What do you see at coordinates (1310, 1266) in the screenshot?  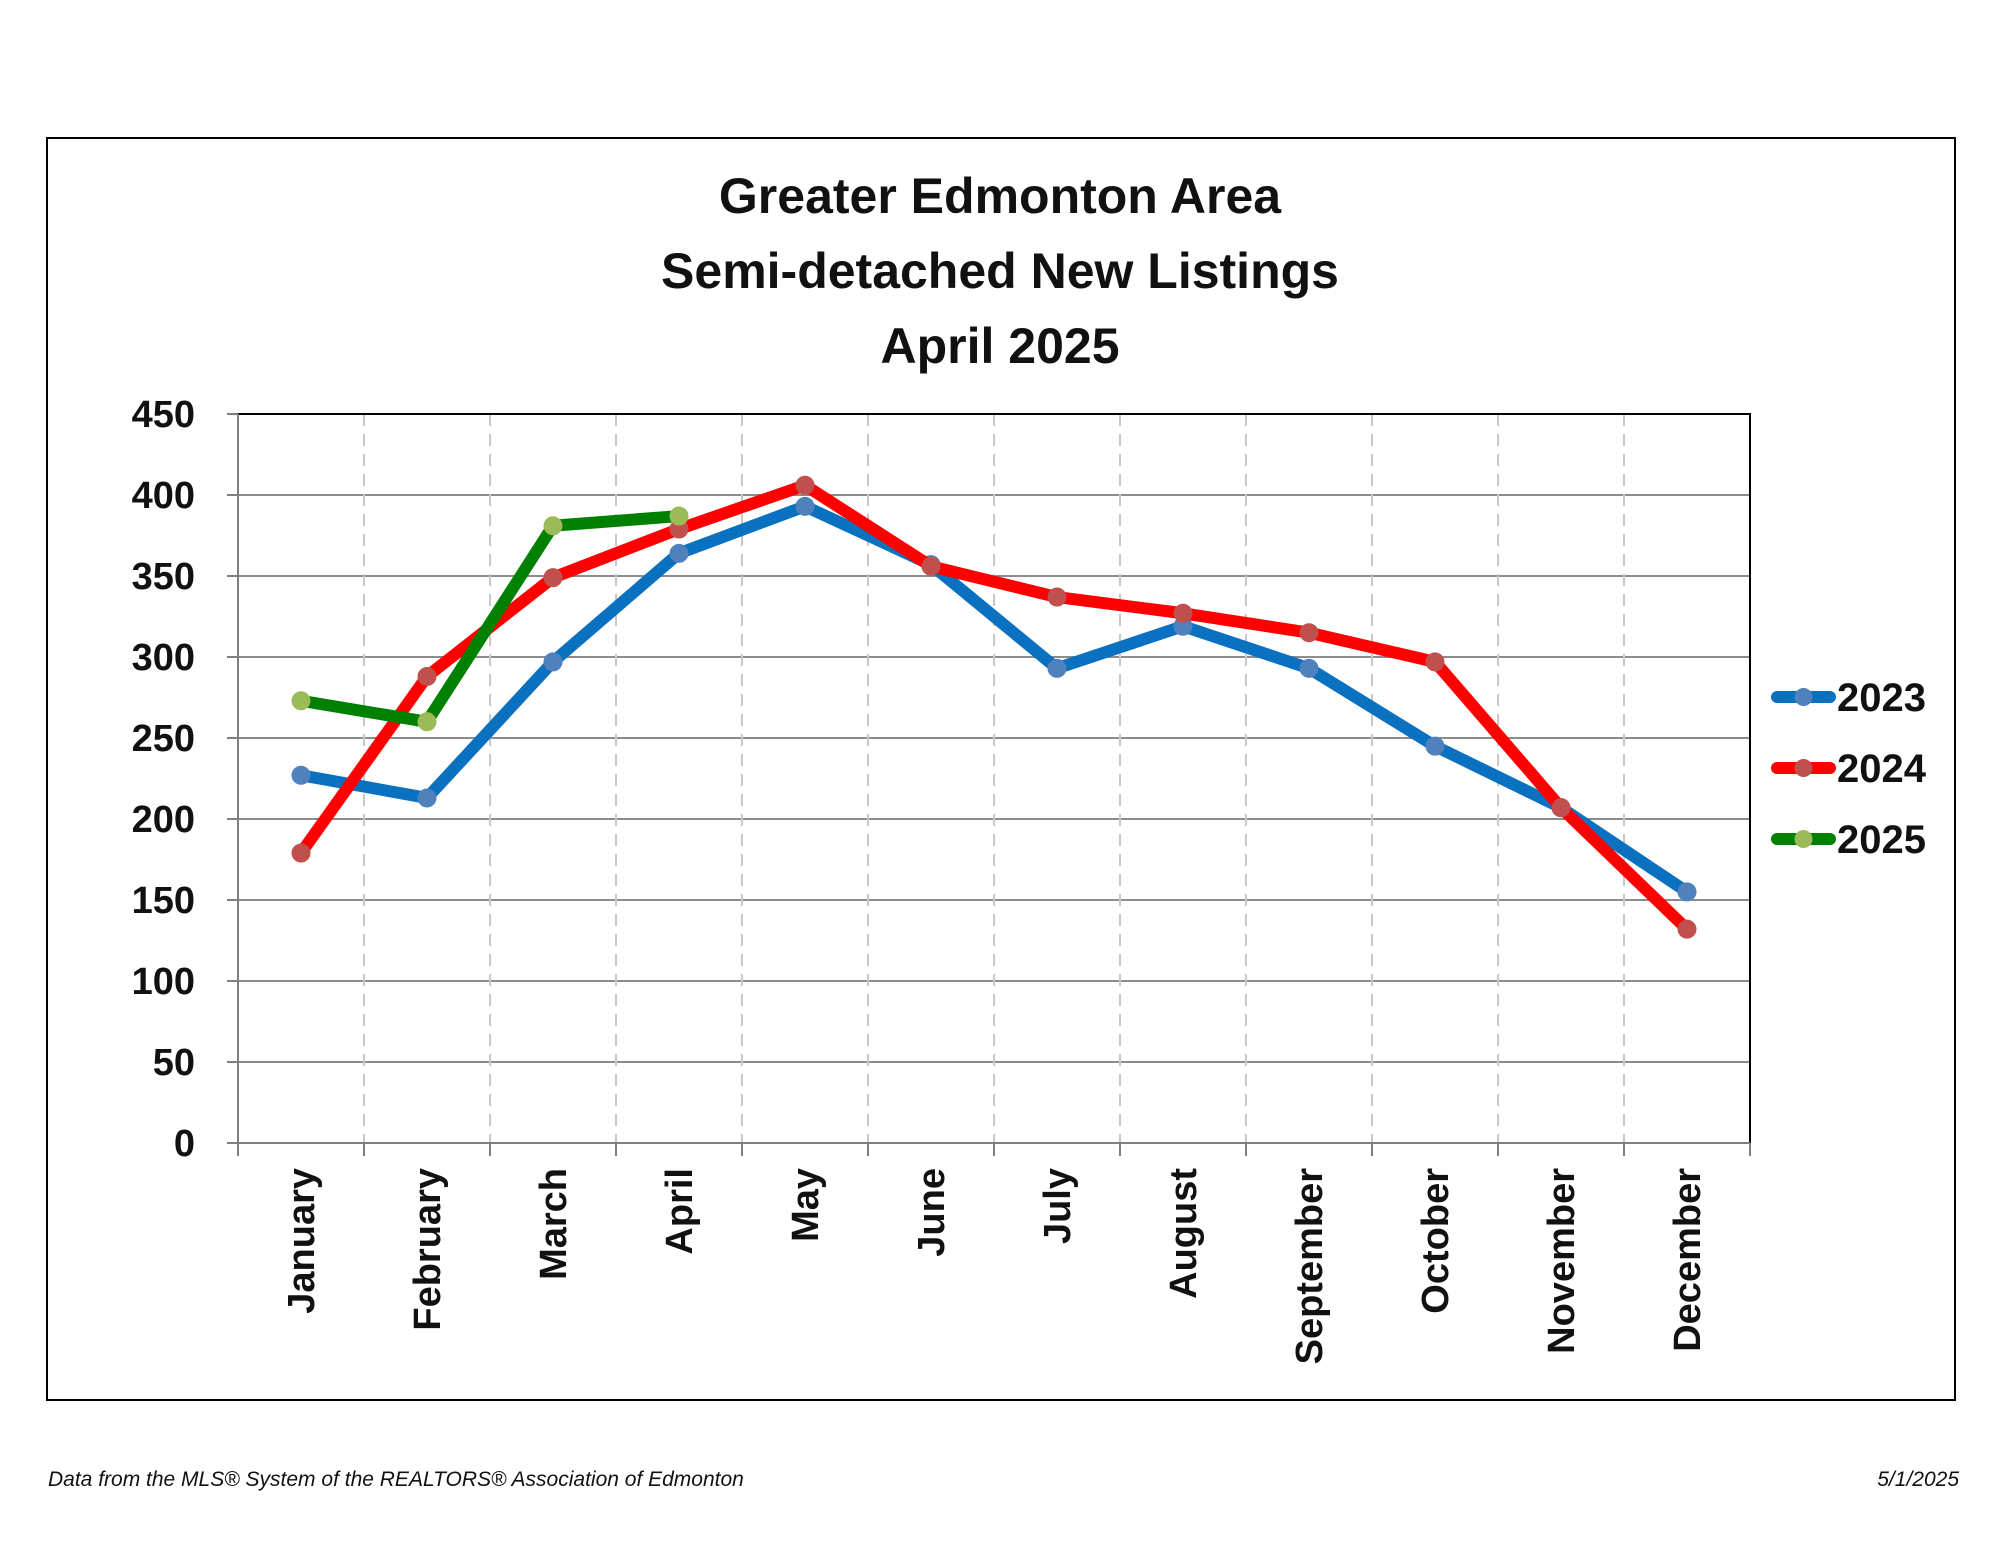 I see `x-tick-label-september: September` at bounding box center [1310, 1266].